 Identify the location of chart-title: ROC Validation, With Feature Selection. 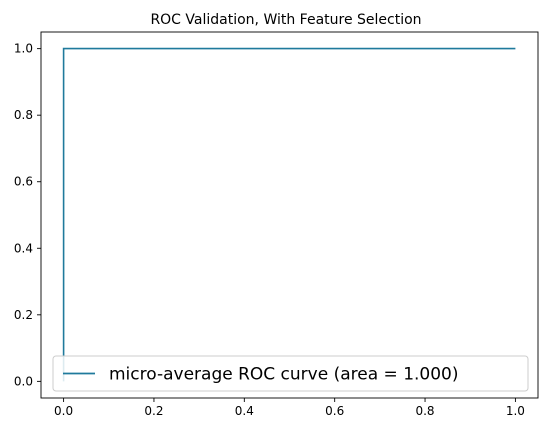
(285, 20).